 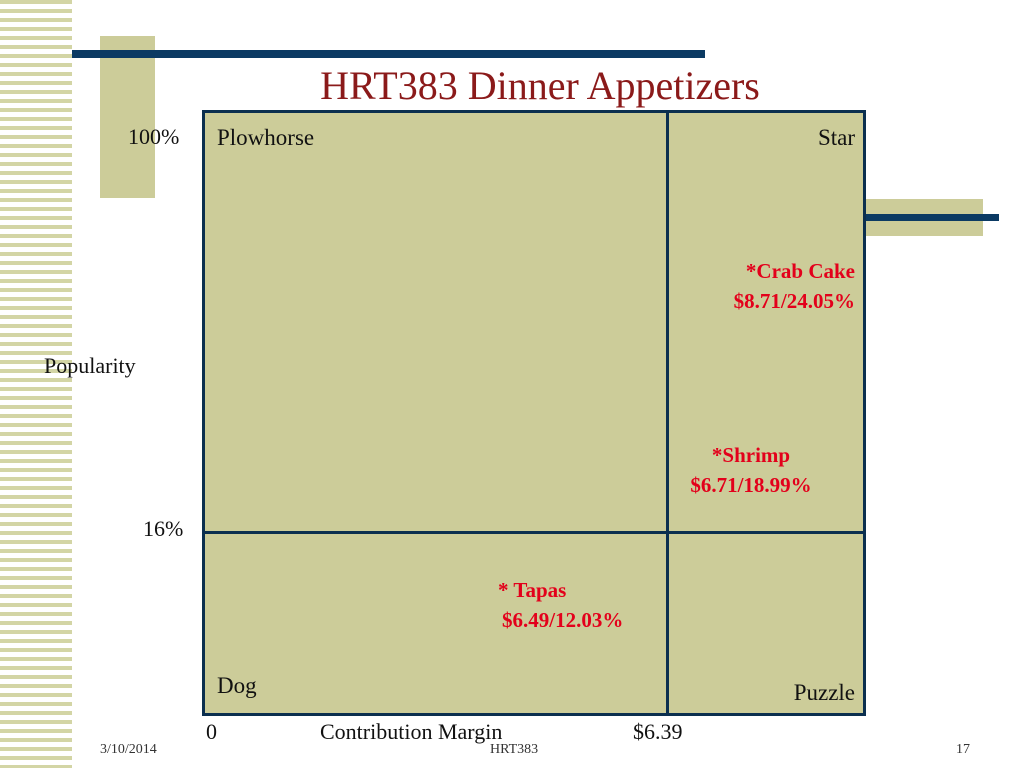 I want to click on footer-page-number: 17, so click(x=963, y=749).